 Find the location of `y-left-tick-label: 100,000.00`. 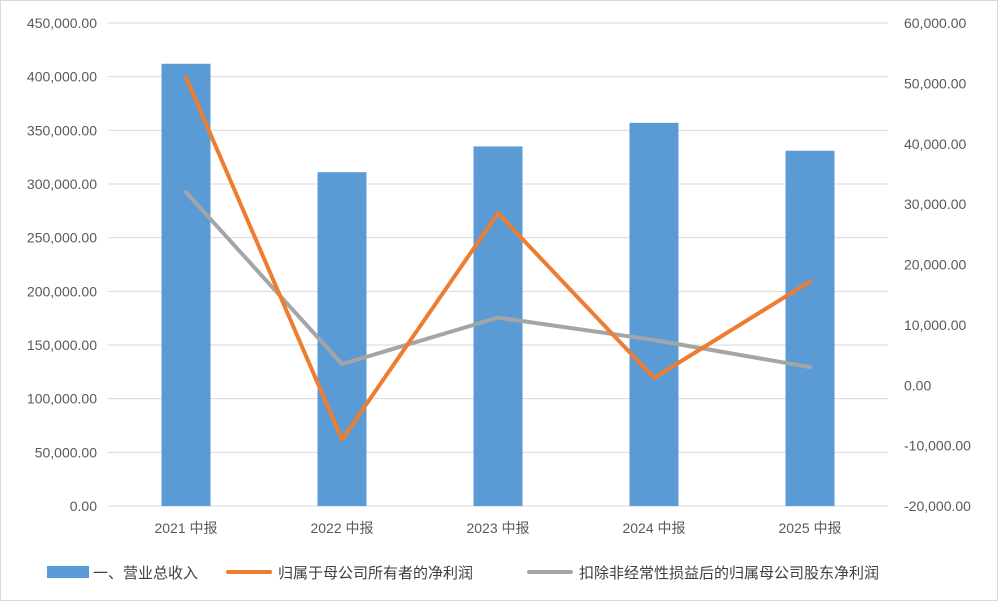

y-left-tick-label: 100,000.00 is located at coordinates (62, 399).